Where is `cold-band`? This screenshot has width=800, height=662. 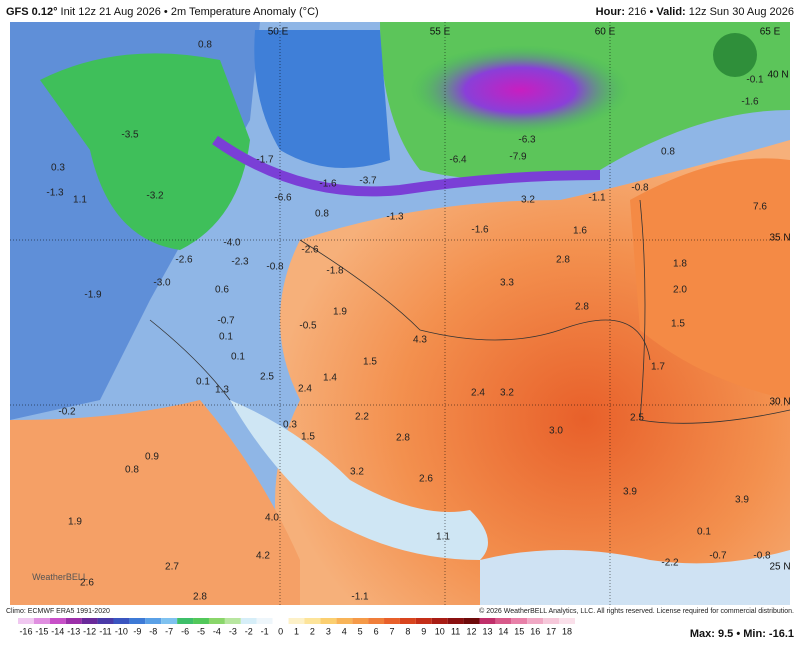 cold-band is located at coordinates (406, 166).